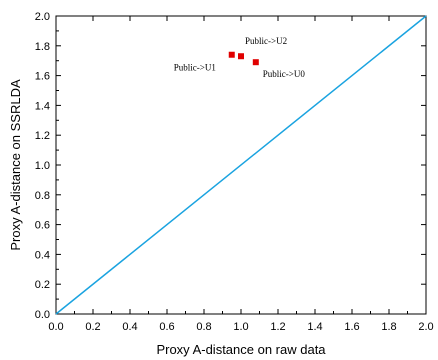 This screenshot has height=360, width=438. I want to click on y-tick-label: 1.0, so click(42, 166).